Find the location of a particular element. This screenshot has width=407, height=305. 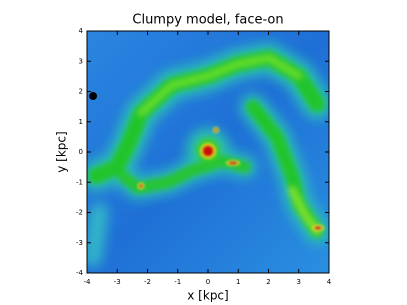

x-tick-label: 4 is located at coordinates (329, 282).